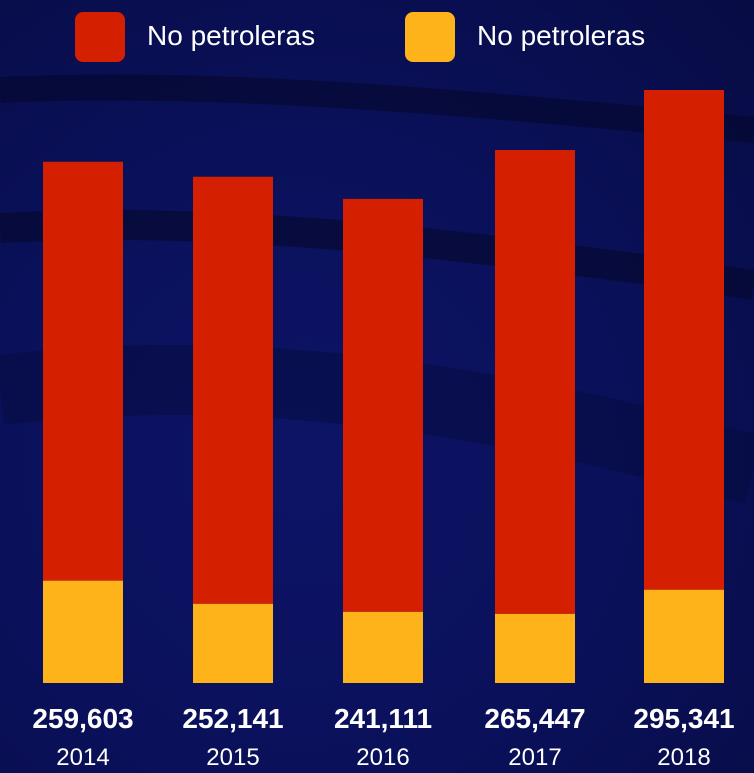 The height and width of the screenshot is (773, 754). Describe the element at coordinates (232, 718) in the screenshot. I see `bar-total-label: 252,141` at that location.